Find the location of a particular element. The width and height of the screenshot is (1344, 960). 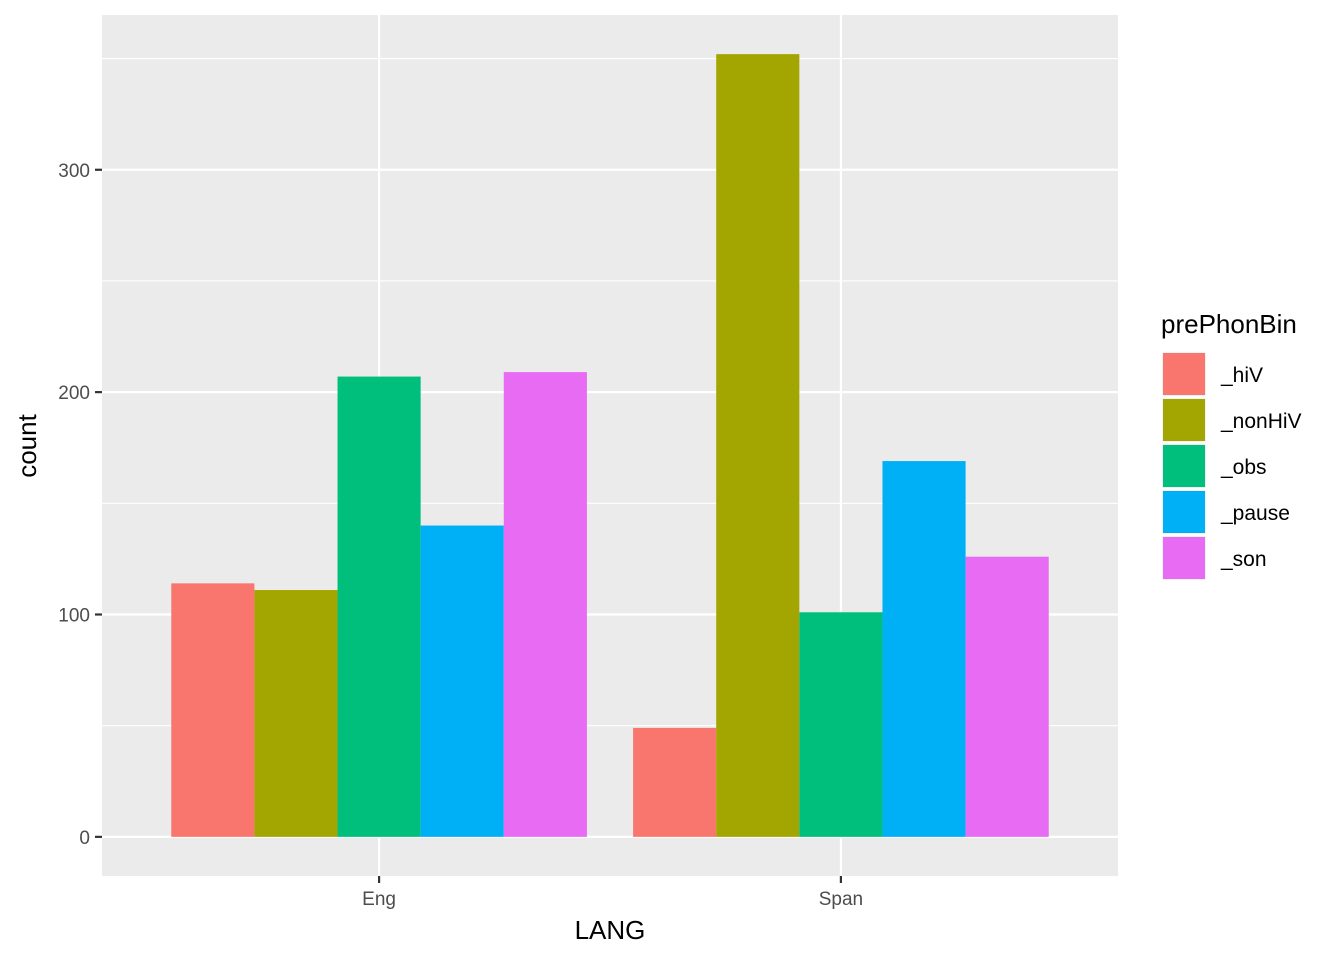

legend-title: prePhonBin is located at coordinates (1229, 324).